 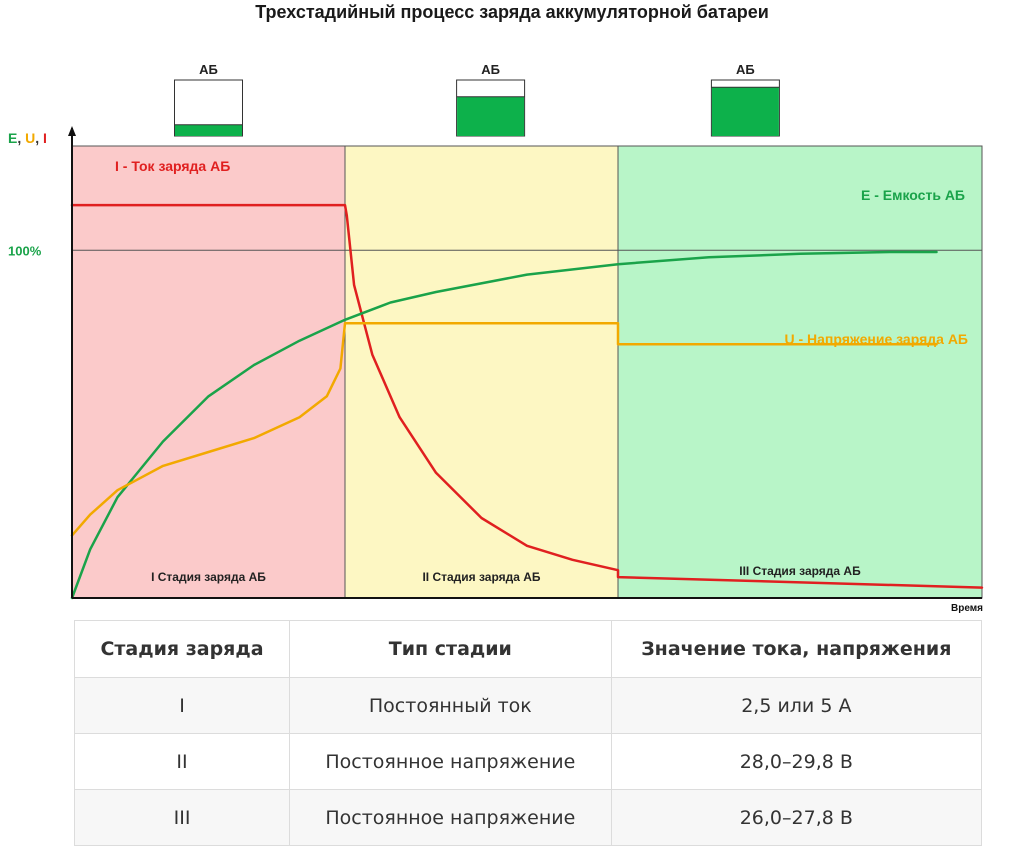 I want to click on table-row: I Постоянный ток 2,5 или 5 А, so click(x=528, y=705).